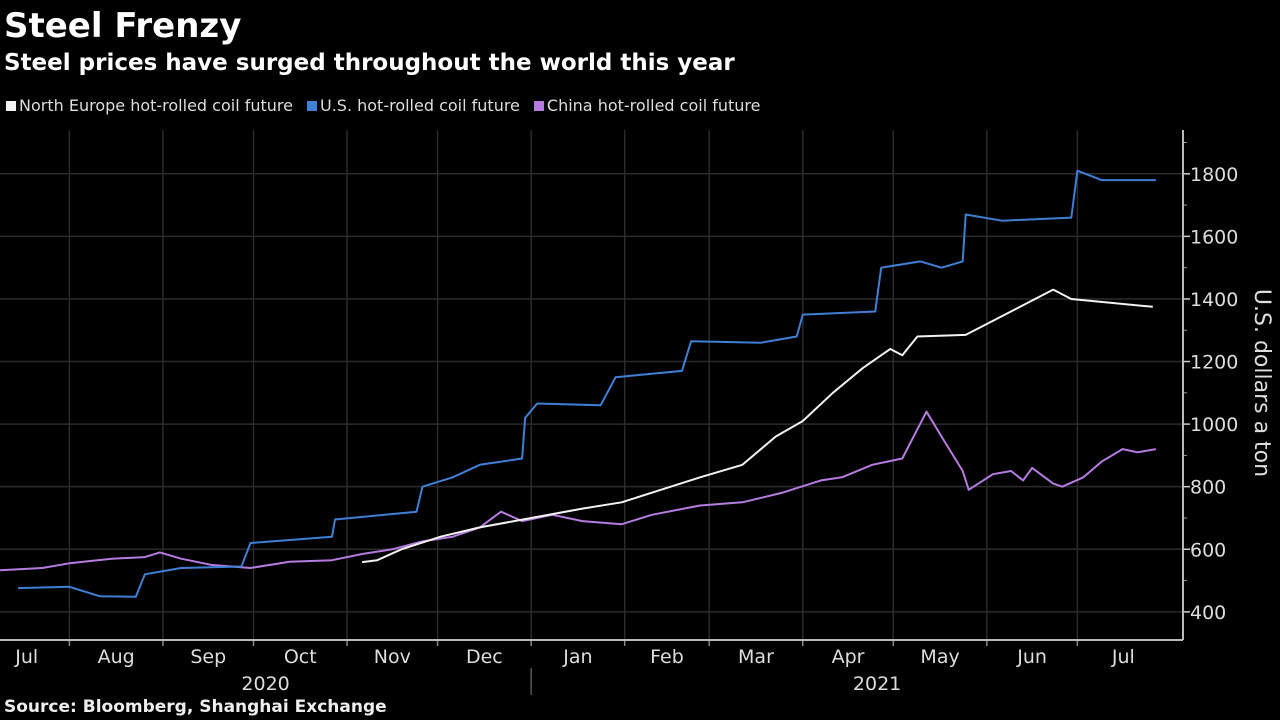 This screenshot has width=1280, height=720. Describe the element at coordinates (667, 657) in the screenshot. I see `x-tick-label: Feb` at that location.